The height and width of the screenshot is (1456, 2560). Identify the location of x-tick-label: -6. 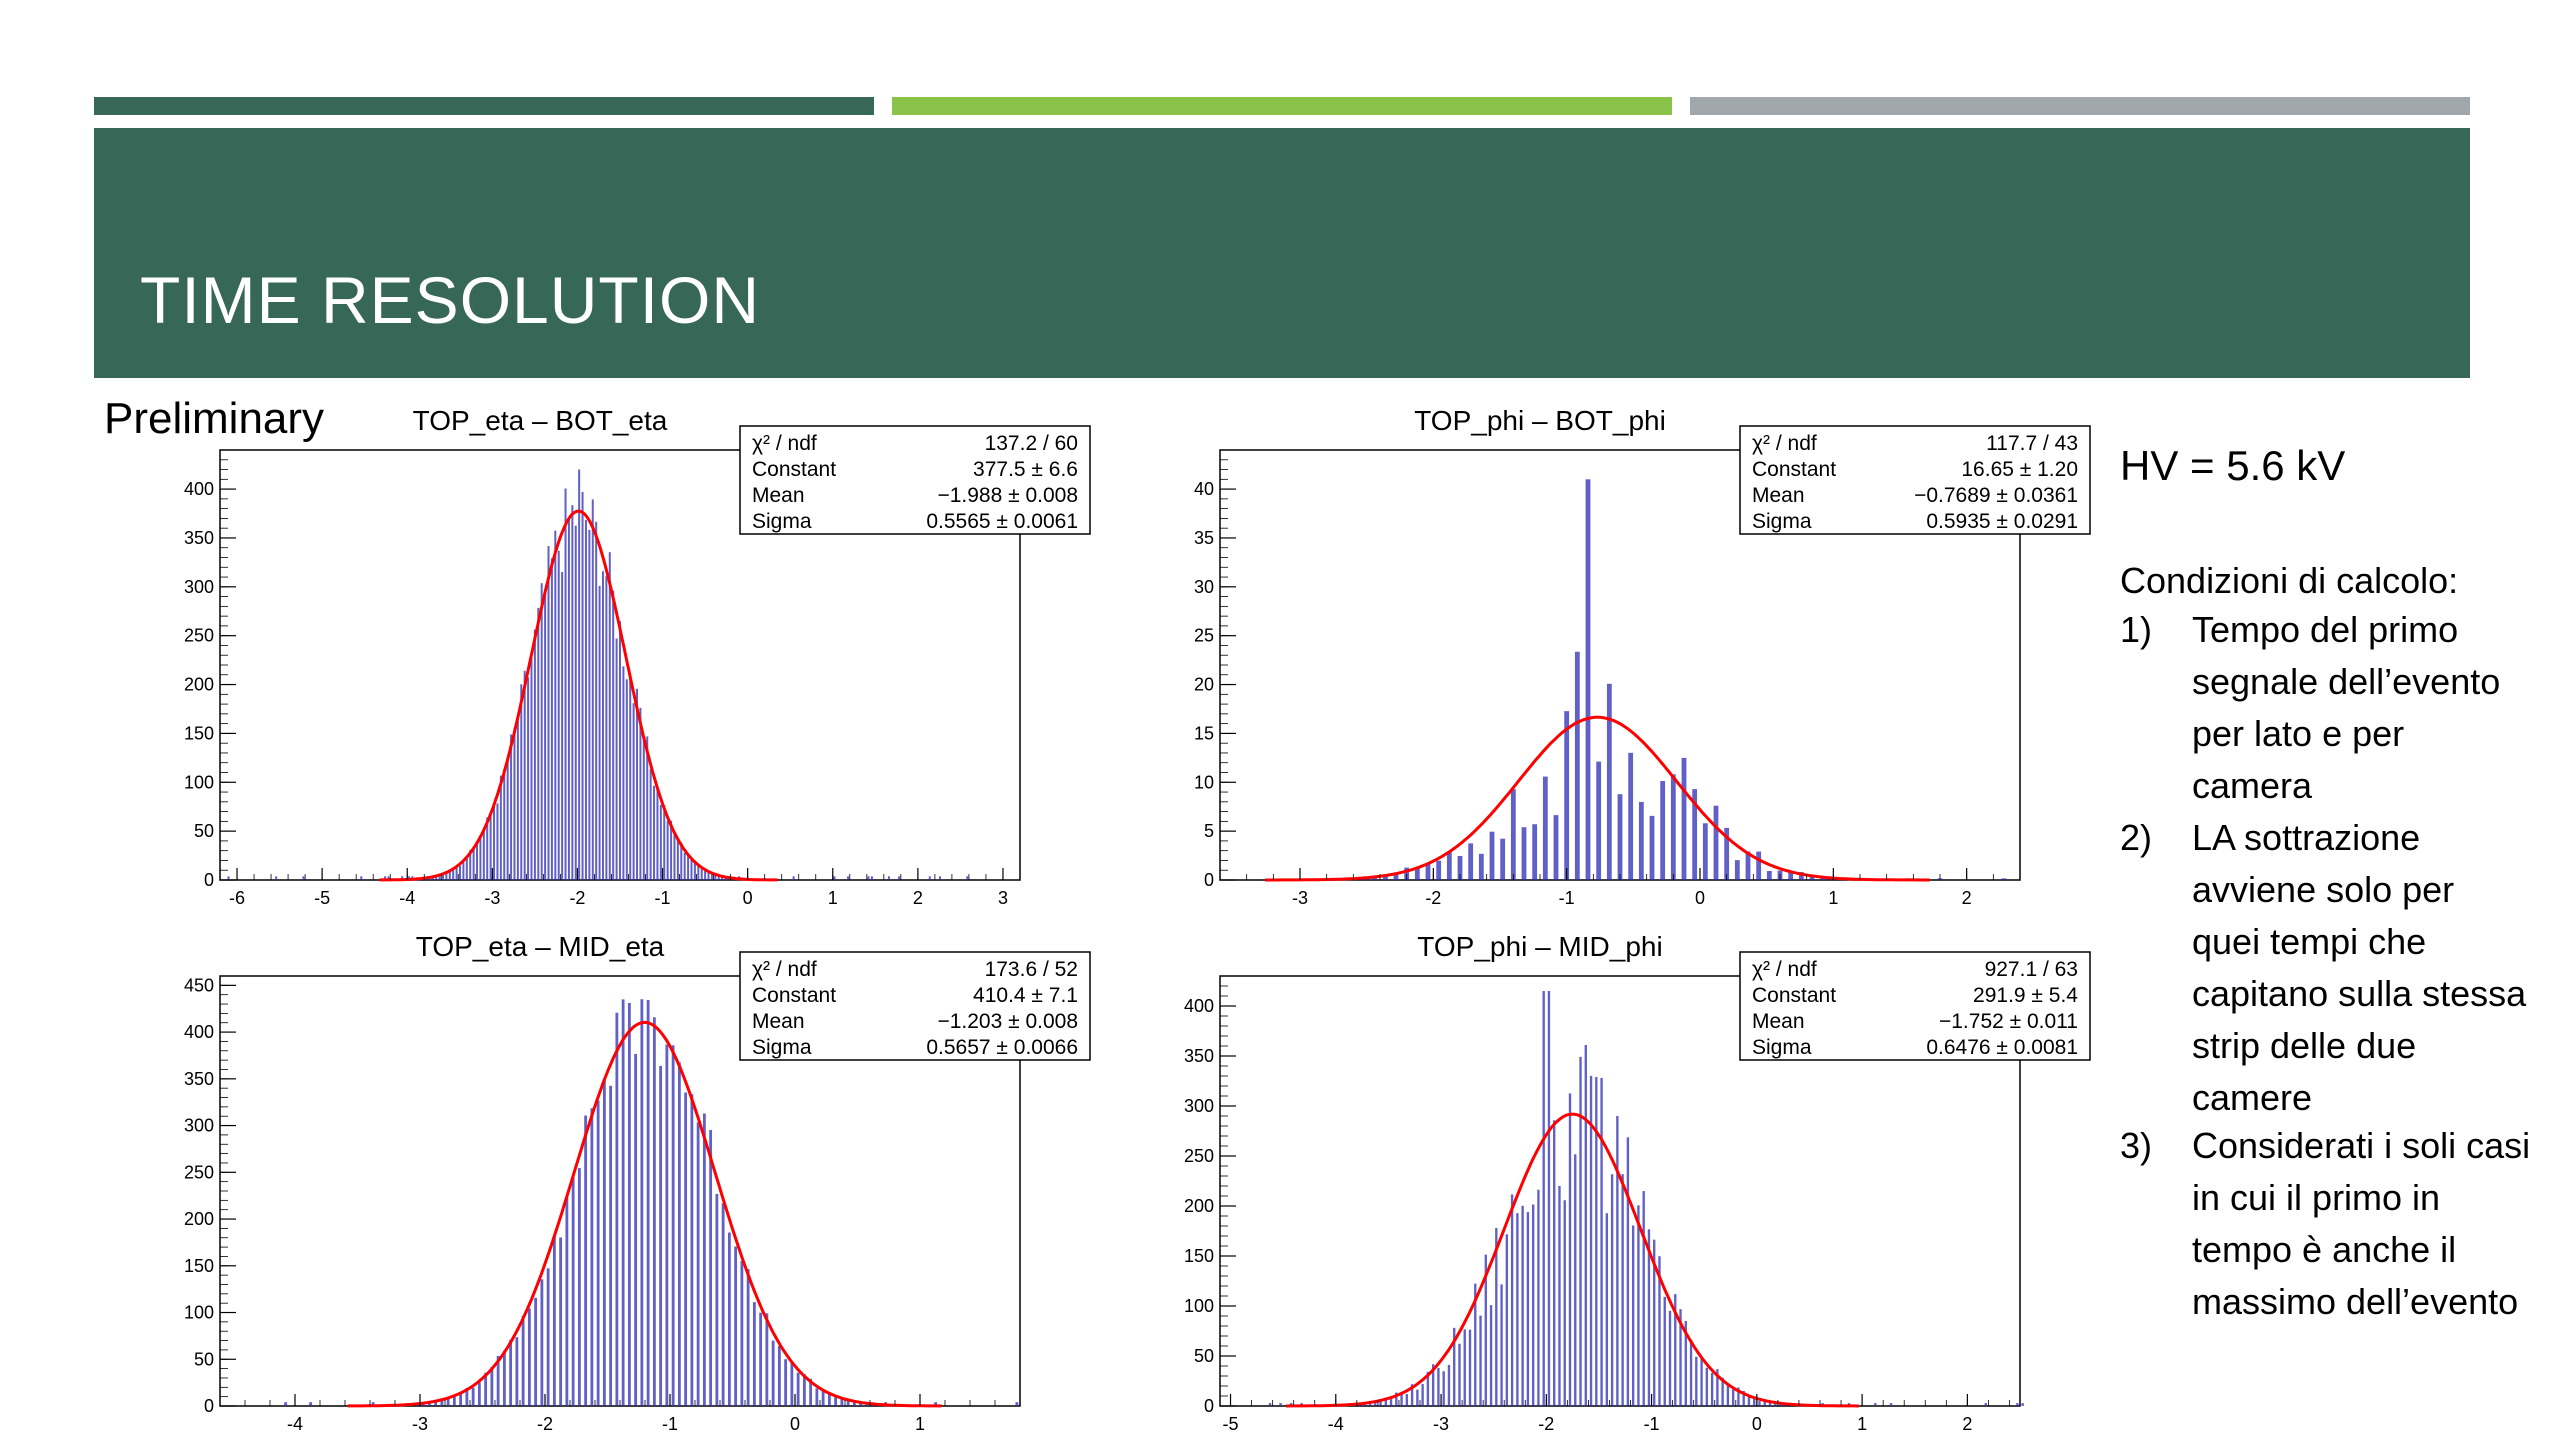
(237, 898).